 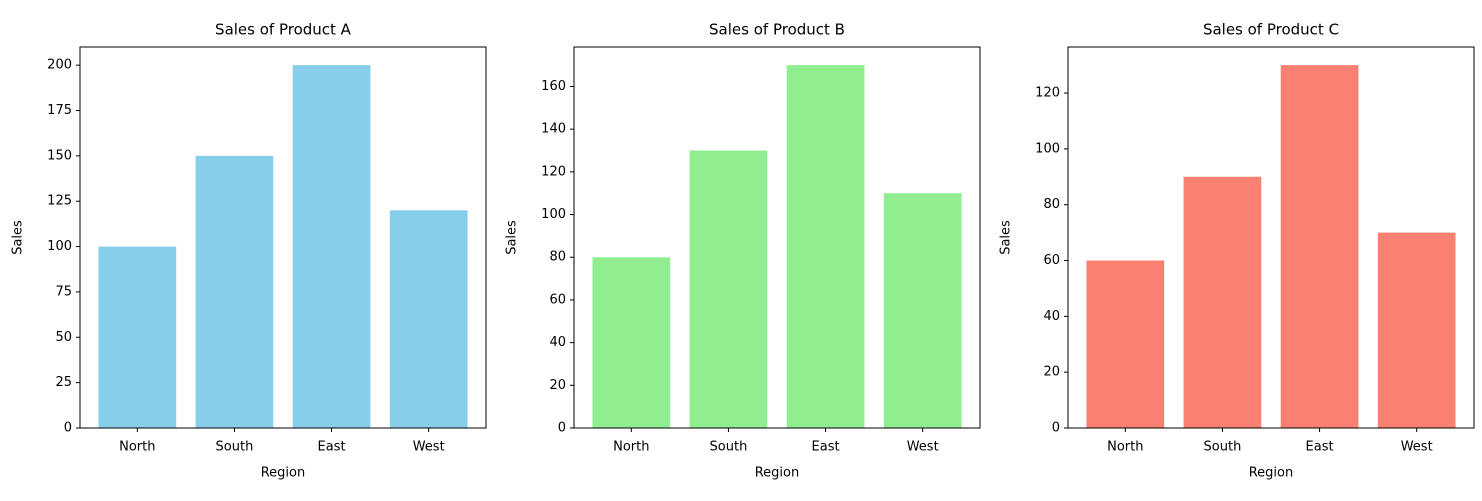 What do you see at coordinates (59, 155) in the screenshot?
I see `y-tick-label: 150` at bounding box center [59, 155].